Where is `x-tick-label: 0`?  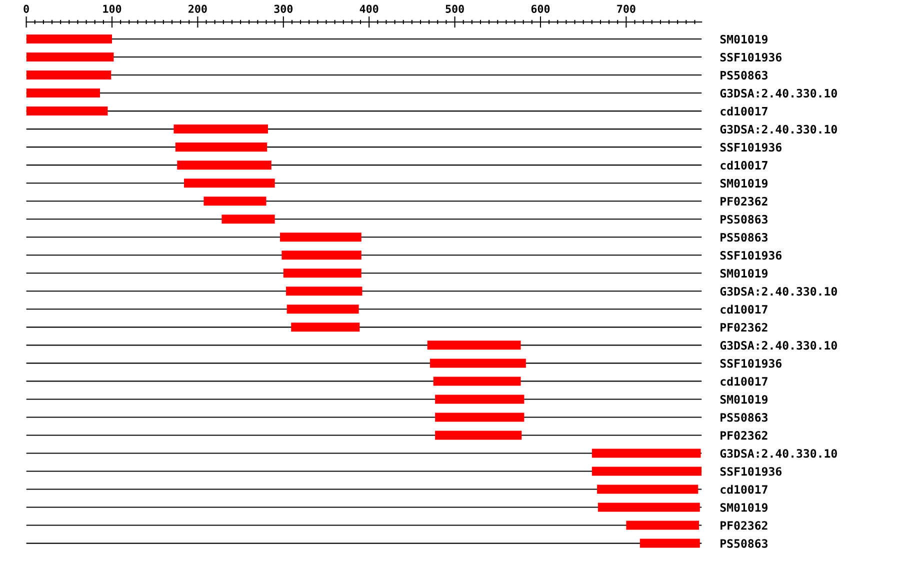
x-tick-label: 0 is located at coordinates (26, 8).